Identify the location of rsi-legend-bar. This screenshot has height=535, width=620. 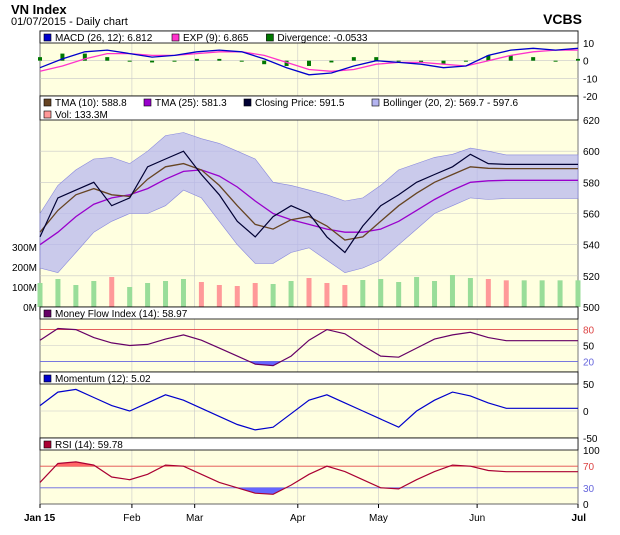
(309, 444).